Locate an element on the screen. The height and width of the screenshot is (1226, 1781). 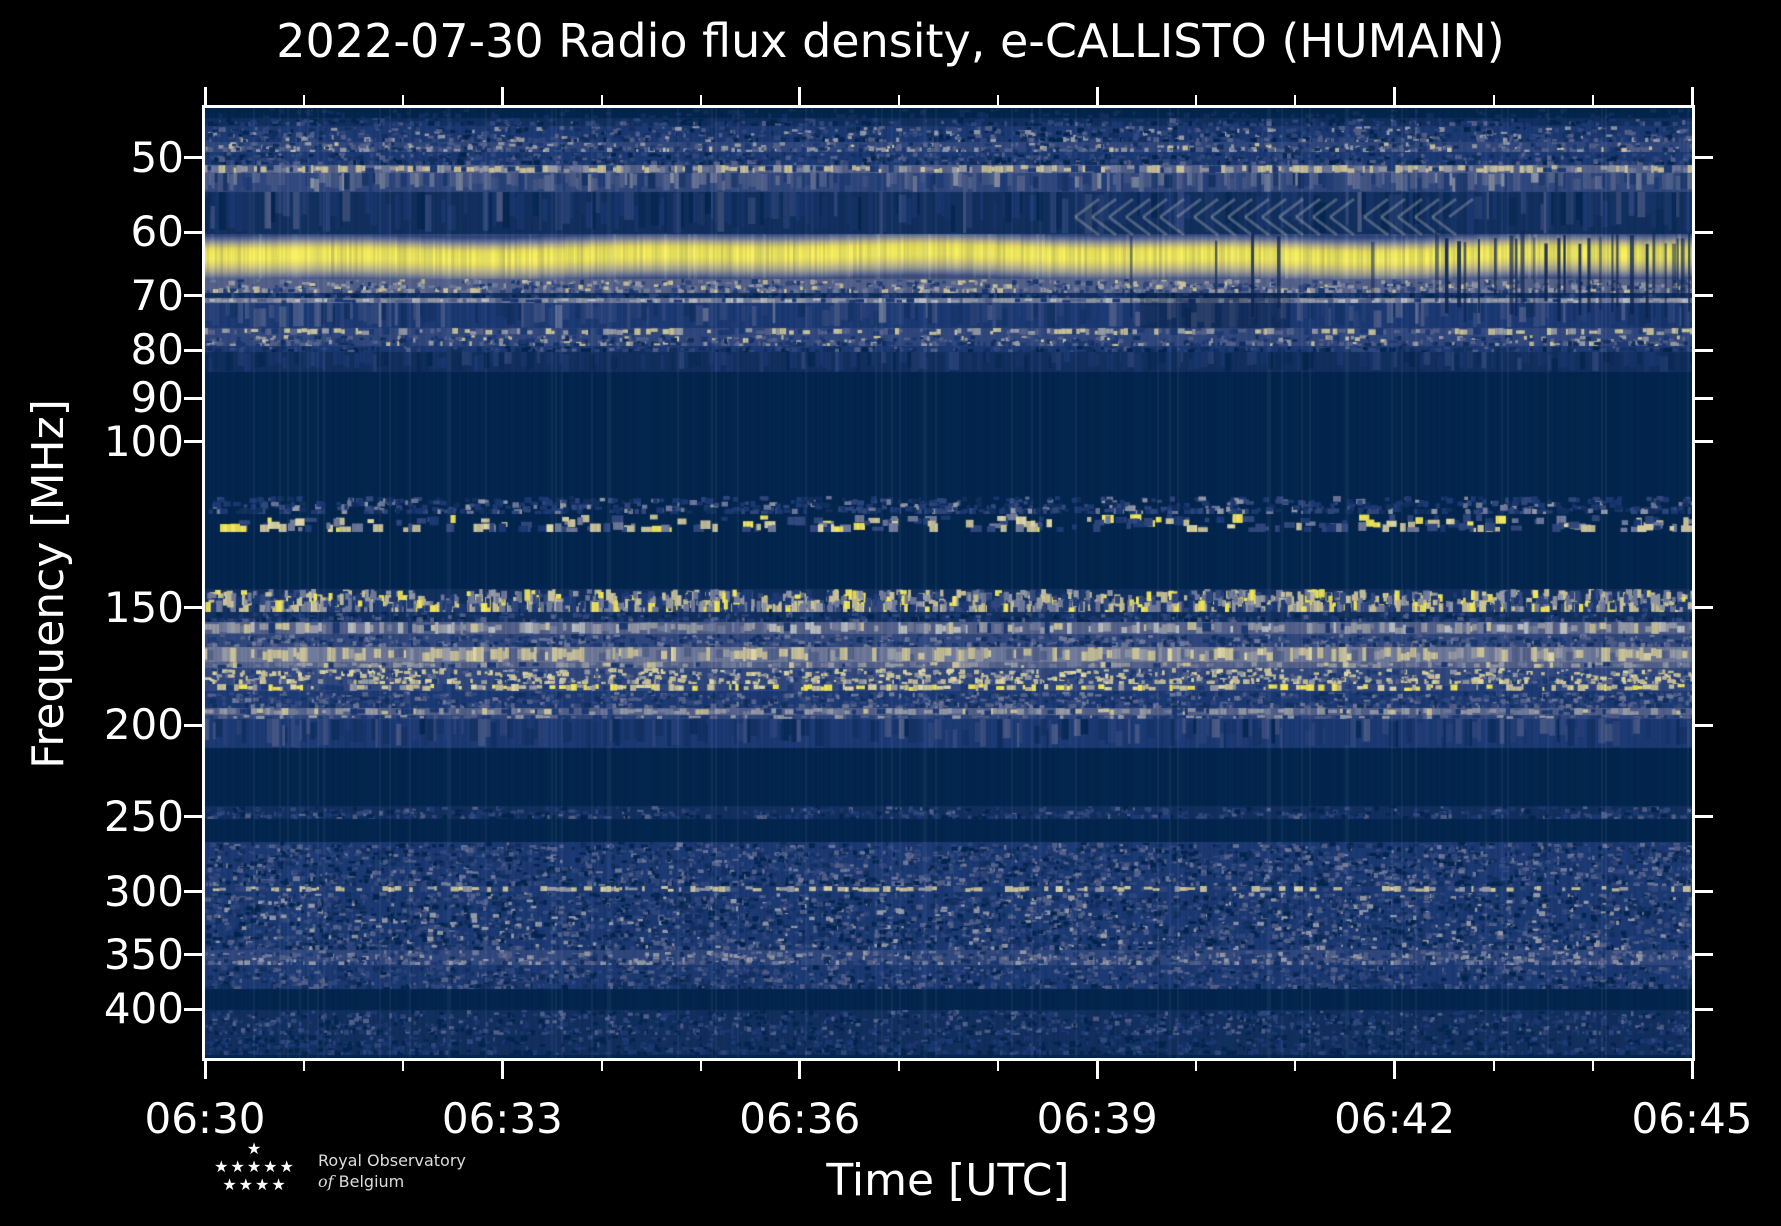
y-tick-label: 60 is located at coordinates (157, 232).